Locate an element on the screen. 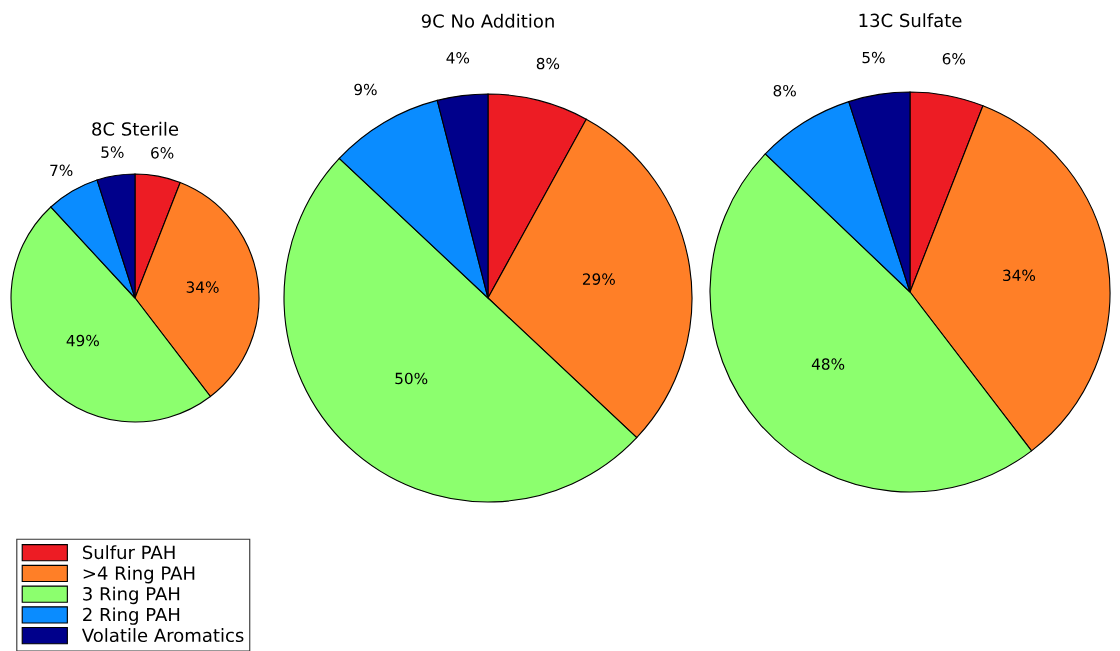  legend-label: Sulfur PAH is located at coordinates (128, 552).